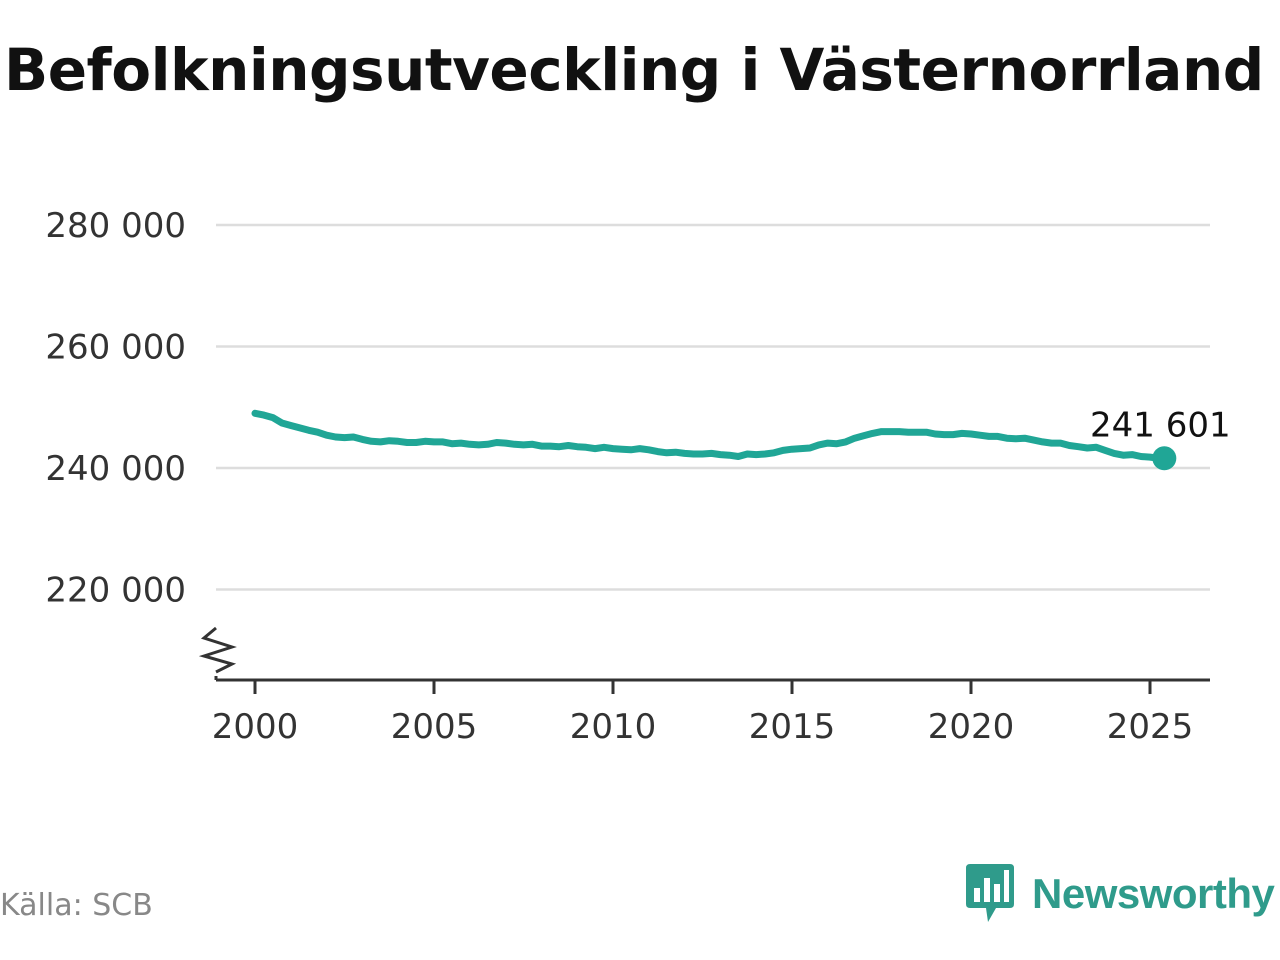 This screenshot has height=960, width=1280. What do you see at coordinates (792, 727) in the screenshot?
I see `x-tick-label: 2015` at bounding box center [792, 727].